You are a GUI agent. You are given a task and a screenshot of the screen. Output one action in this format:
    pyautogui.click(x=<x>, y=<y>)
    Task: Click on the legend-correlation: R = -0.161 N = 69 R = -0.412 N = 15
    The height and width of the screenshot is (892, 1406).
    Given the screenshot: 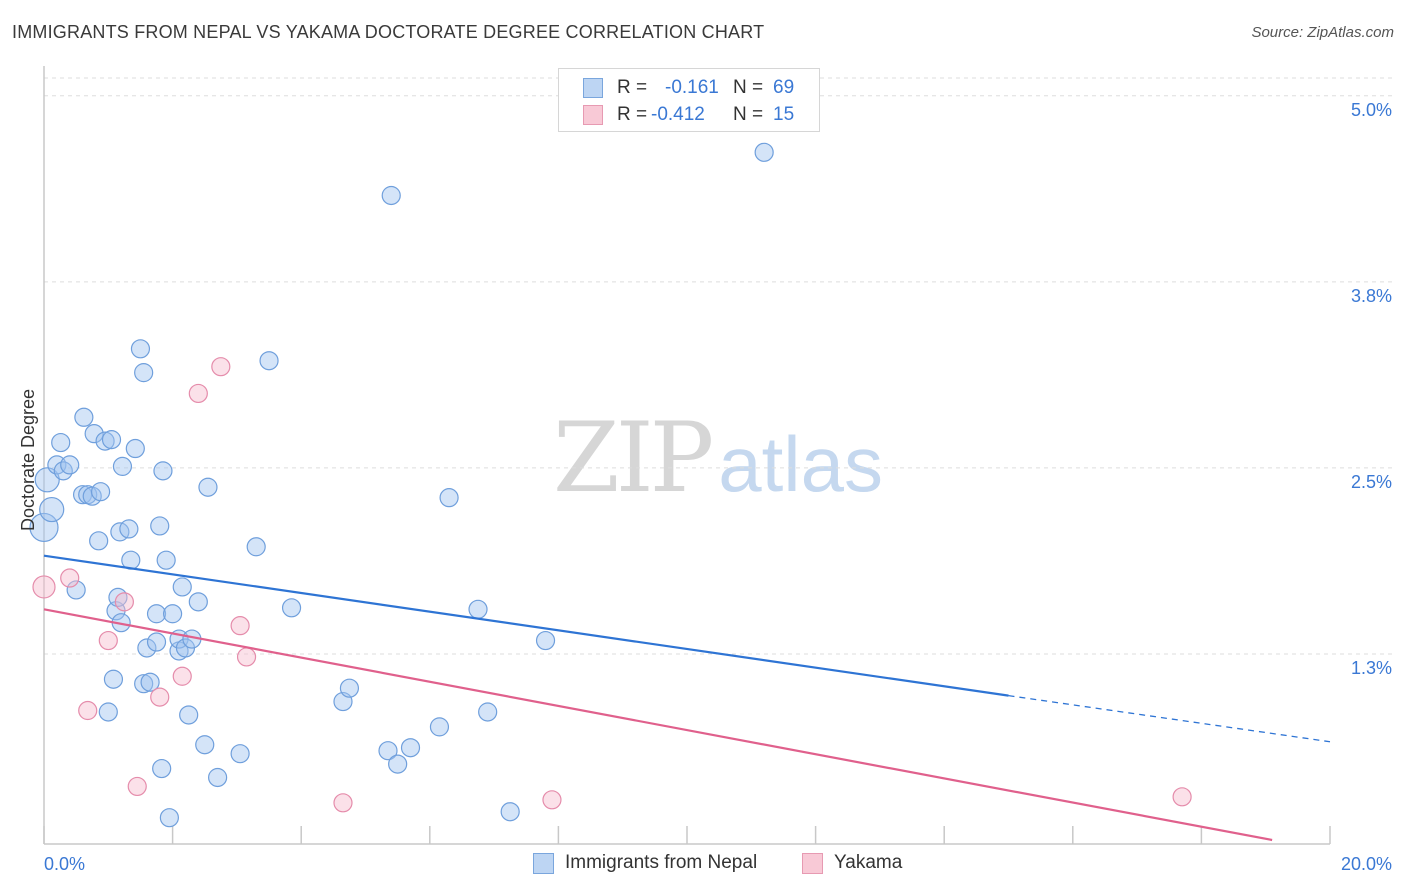 What is the action you would take?
    pyautogui.click(x=689, y=100)
    